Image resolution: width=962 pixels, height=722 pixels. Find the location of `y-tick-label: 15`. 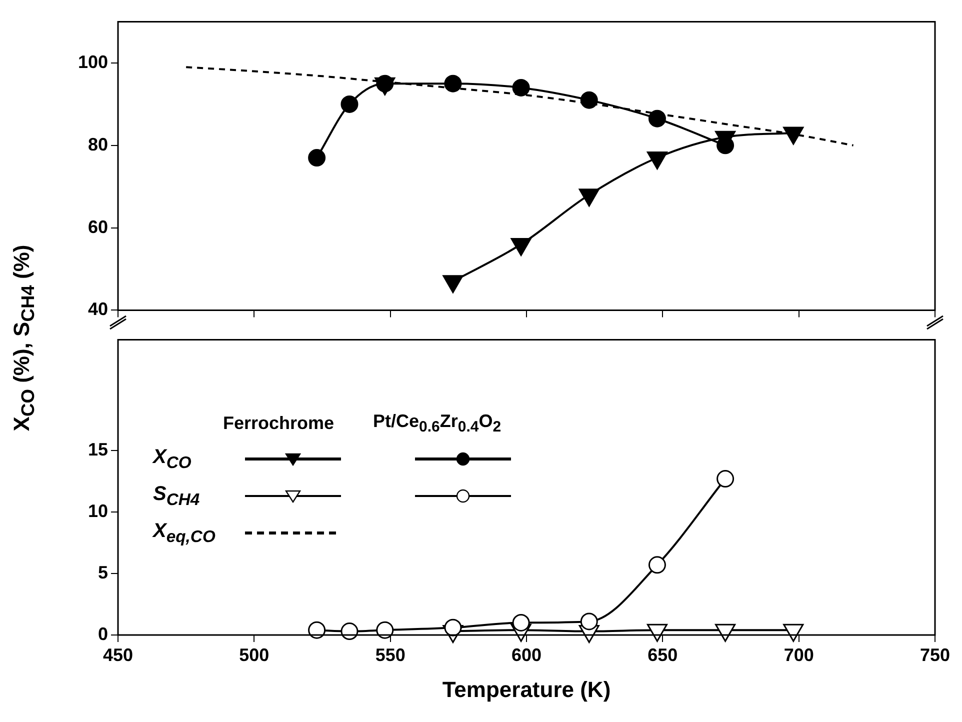

y-tick-label: 15 is located at coordinates (98, 449).